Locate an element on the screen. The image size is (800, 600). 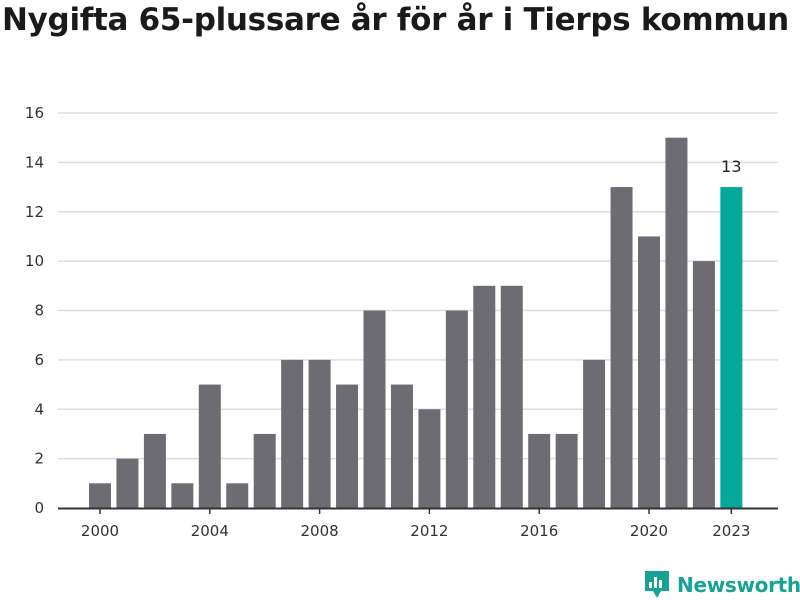
bar-2012 is located at coordinates (429, 458).